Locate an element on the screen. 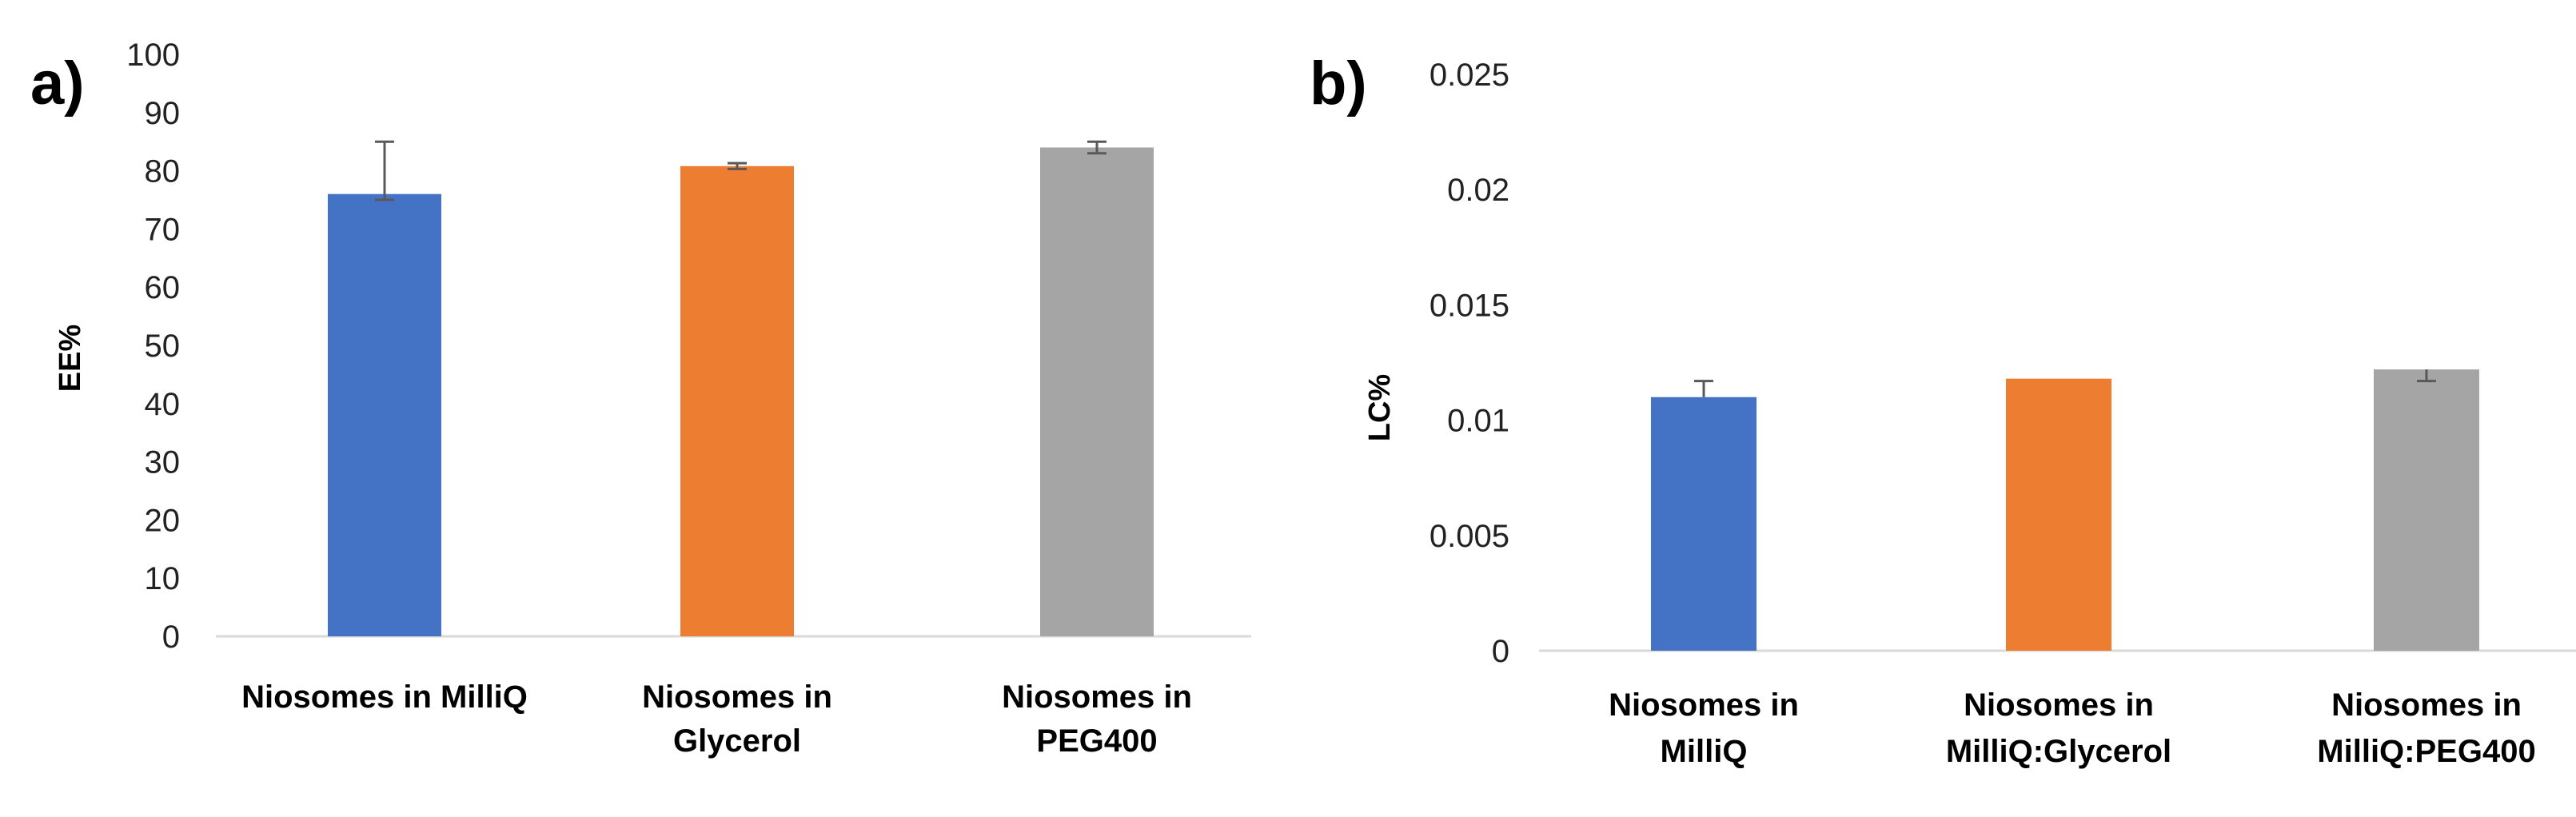  panel-a-x-category-label: Niosomes in Glycerol is located at coordinates (737, 719).